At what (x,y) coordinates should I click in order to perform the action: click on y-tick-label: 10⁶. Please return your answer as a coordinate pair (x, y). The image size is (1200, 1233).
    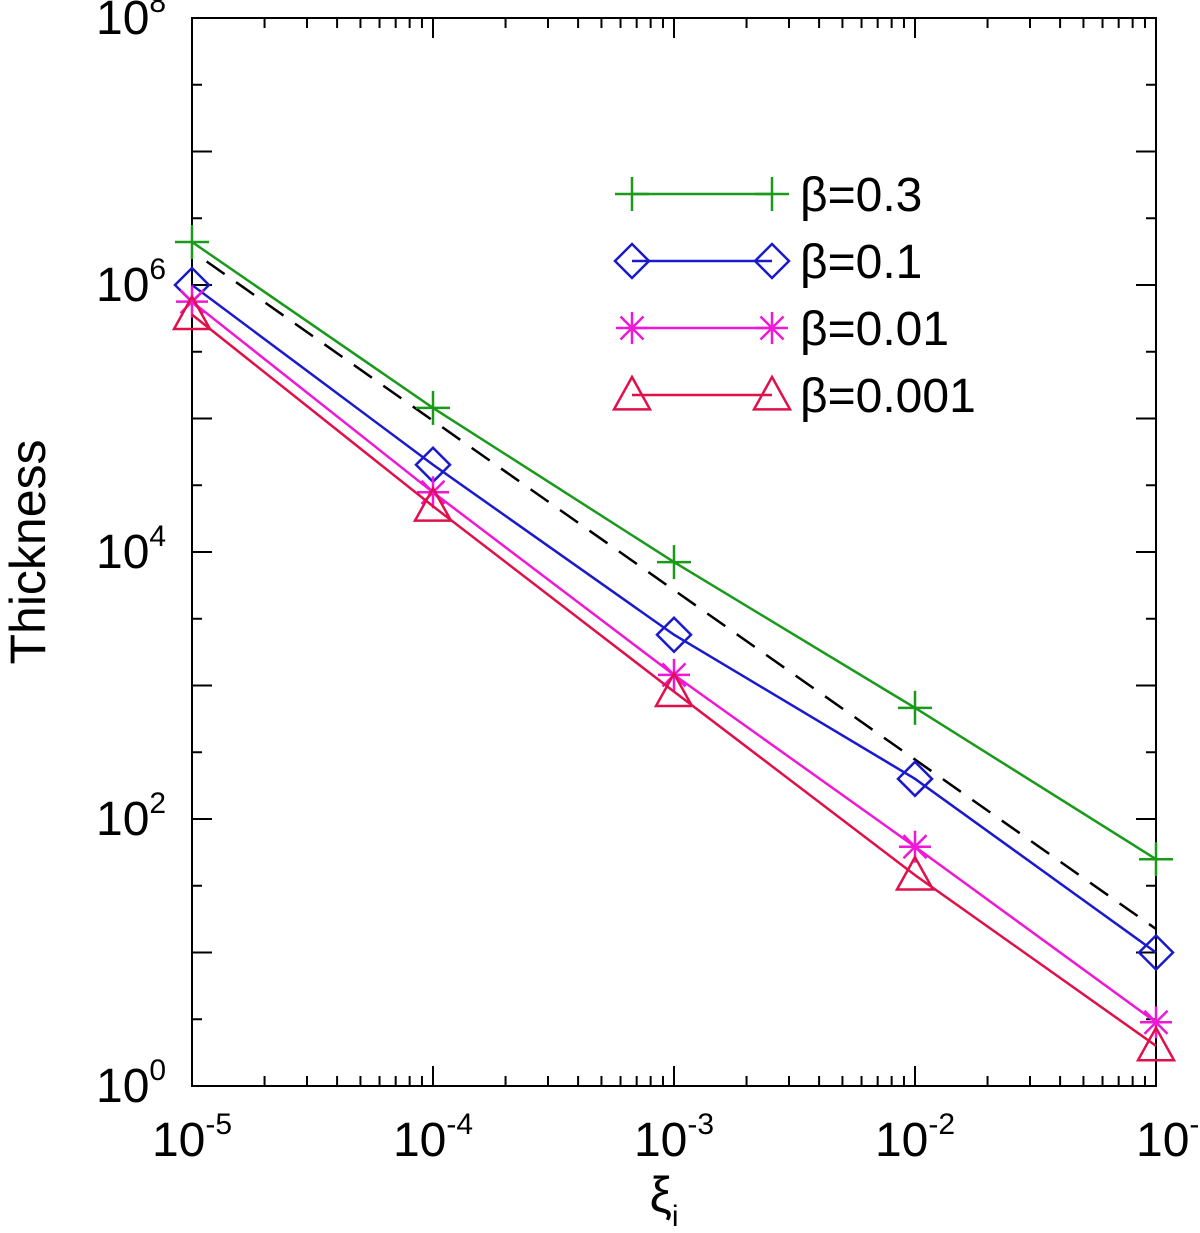
    Looking at the image, I should click on (131, 282).